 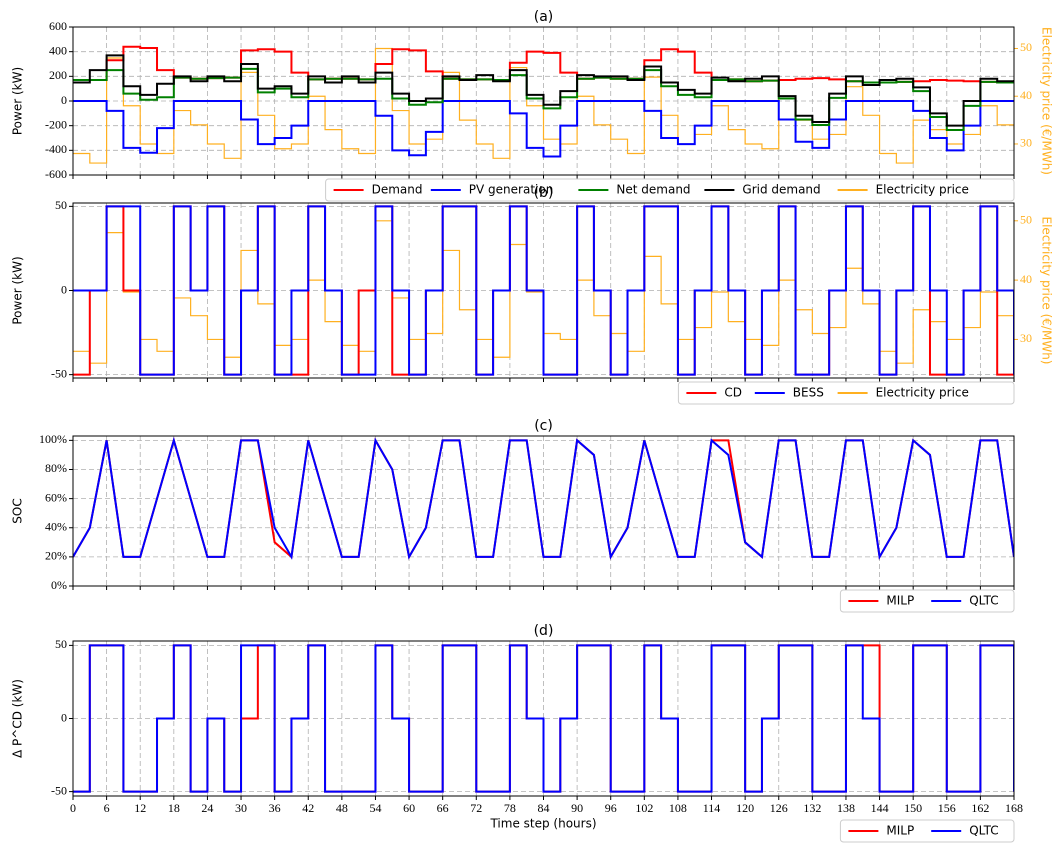 What do you see at coordinates (913, 808) in the screenshot?
I see `x-tick-label: 150` at bounding box center [913, 808].